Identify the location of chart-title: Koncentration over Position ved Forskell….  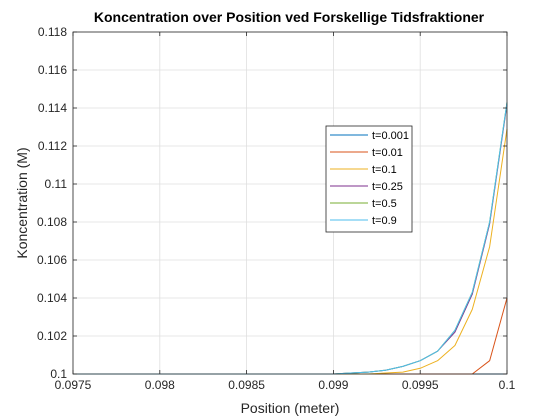
(289, 17).